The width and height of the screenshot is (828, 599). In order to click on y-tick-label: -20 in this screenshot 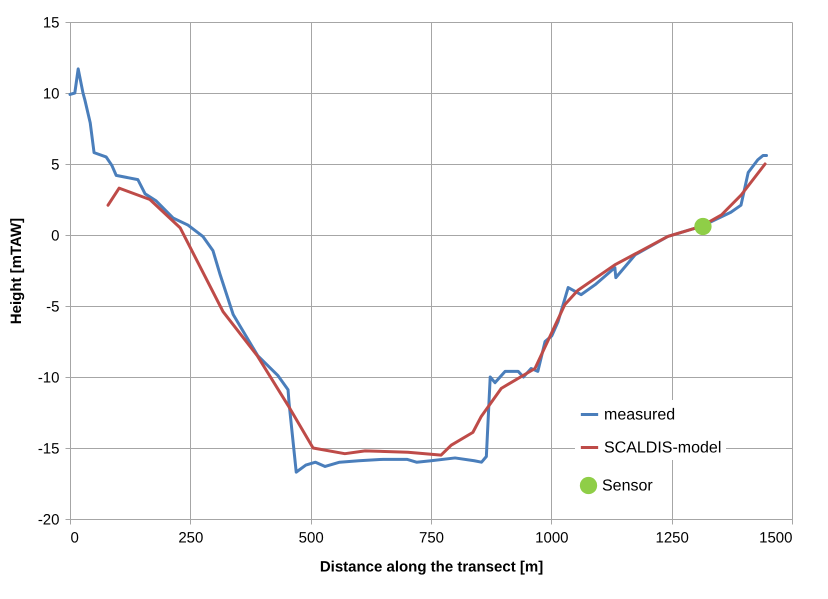, I will do `click(49, 520)`.